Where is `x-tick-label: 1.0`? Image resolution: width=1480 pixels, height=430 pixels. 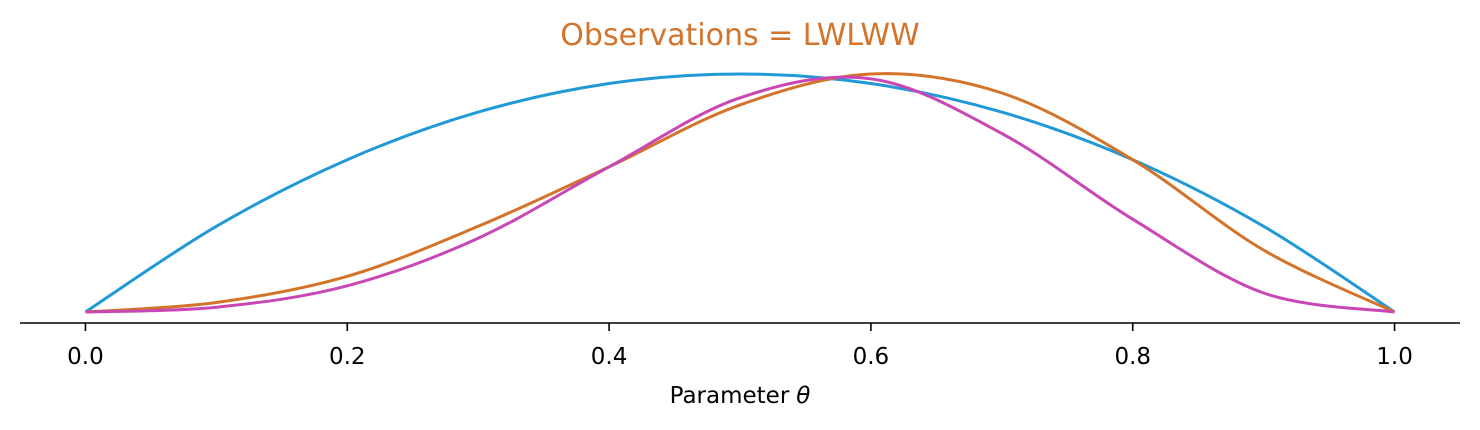 x-tick-label: 1.0 is located at coordinates (1394, 357).